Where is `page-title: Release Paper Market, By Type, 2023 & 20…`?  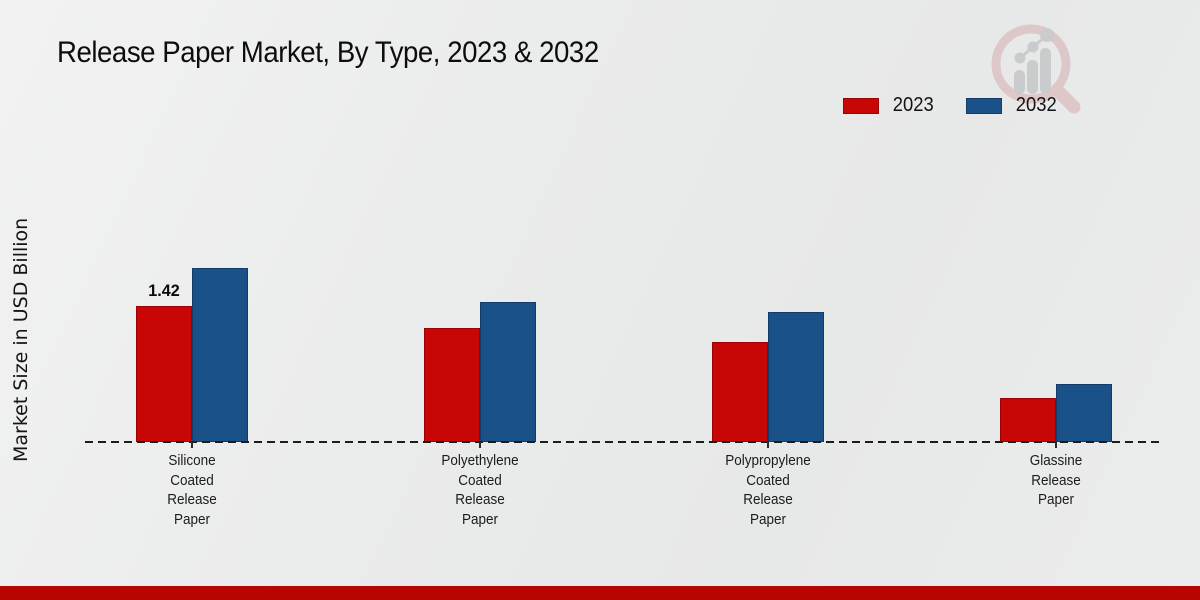 page-title: Release Paper Market, By Type, 2023 & 20… is located at coordinates (328, 52).